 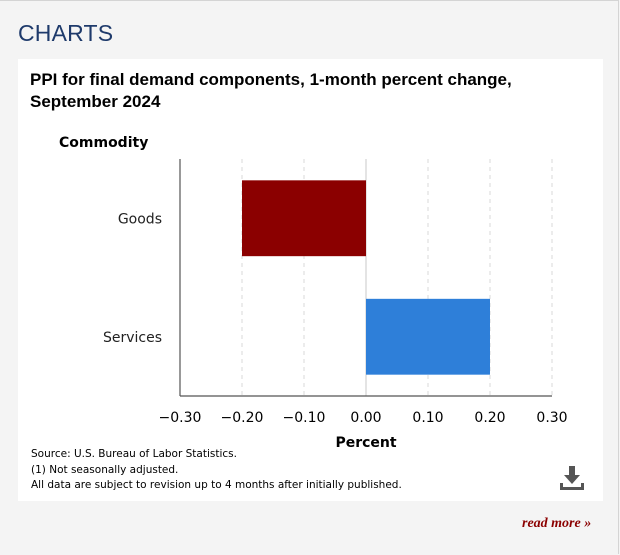 What do you see at coordinates (105, 469) in the screenshot?
I see `footnote-1: (1) Not seasonally adjusted.` at bounding box center [105, 469].